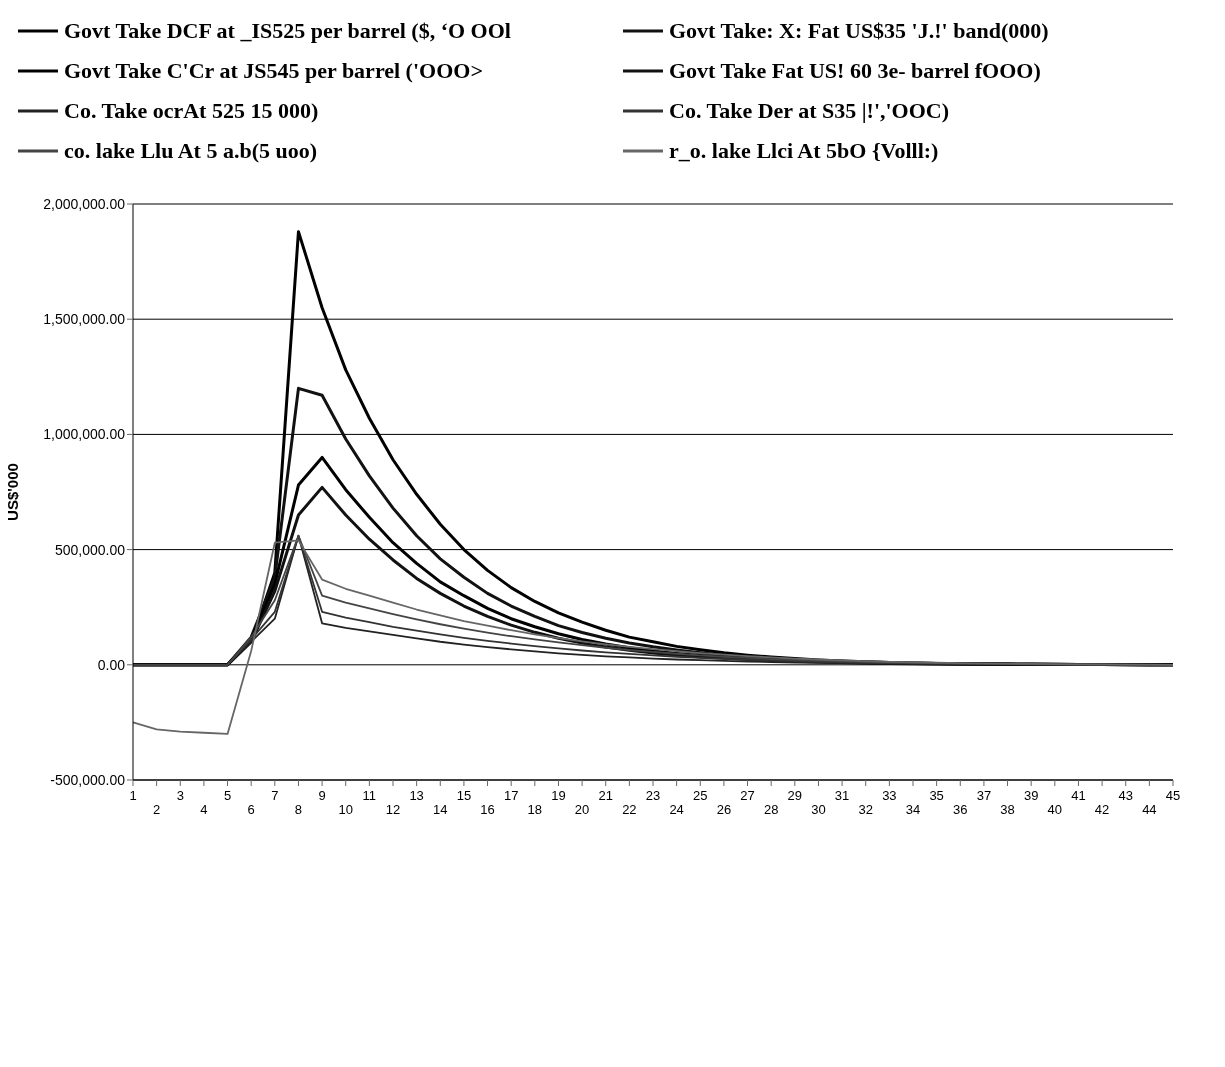 This screenshot has height=1067, width=1225. Describe the element at coordinates (809, 111) in the screenshot. I see `legend-label: Co. Take Der at S35 |!','OOC)` at that location.